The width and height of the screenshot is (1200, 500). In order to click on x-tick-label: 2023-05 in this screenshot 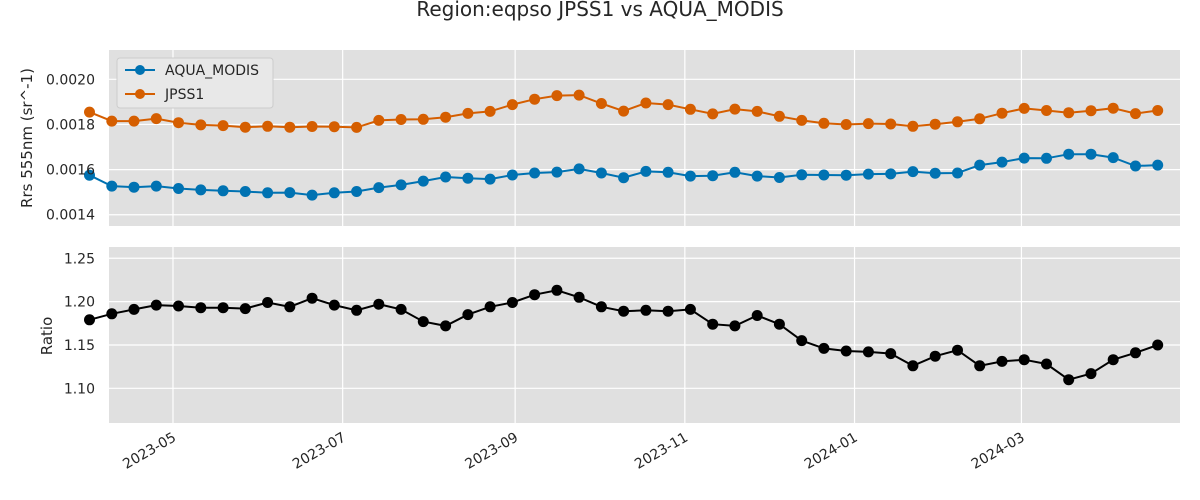, I will do `click(149, 451)`.